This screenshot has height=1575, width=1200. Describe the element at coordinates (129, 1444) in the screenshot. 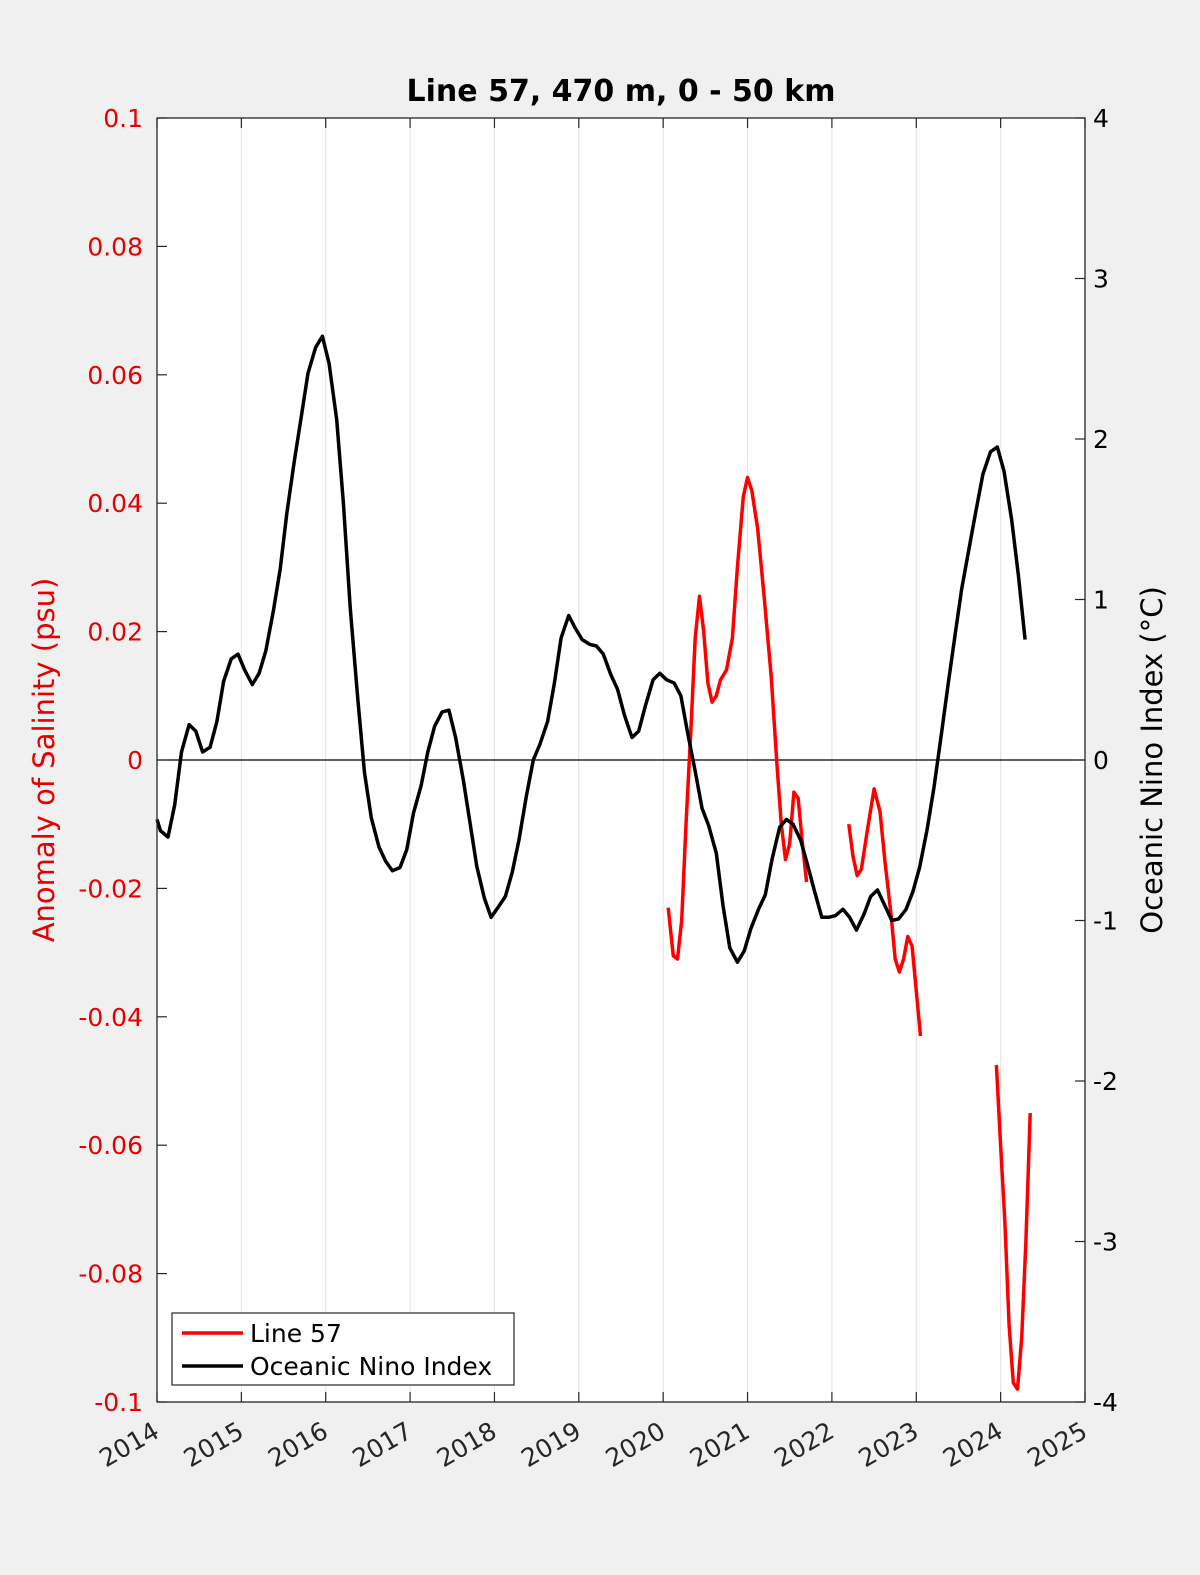

I see `x-tick-label: 2014` at that location.